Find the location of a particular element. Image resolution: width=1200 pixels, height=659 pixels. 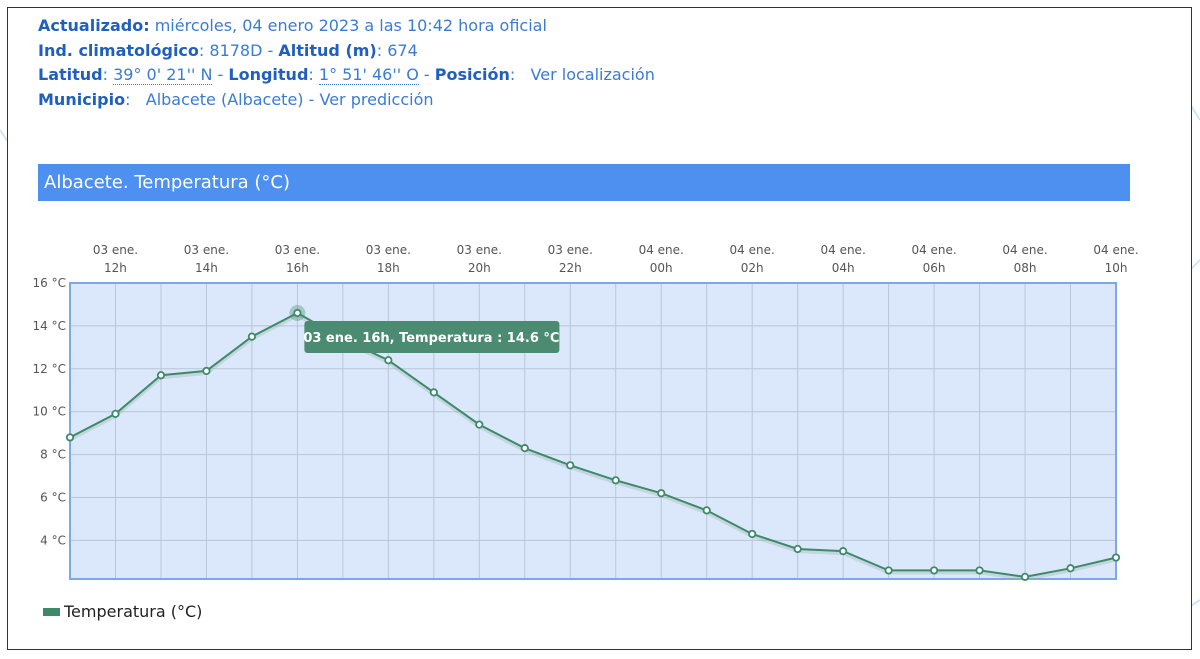

y-tick-label: 14 °C is located at coordinates (49, 326).